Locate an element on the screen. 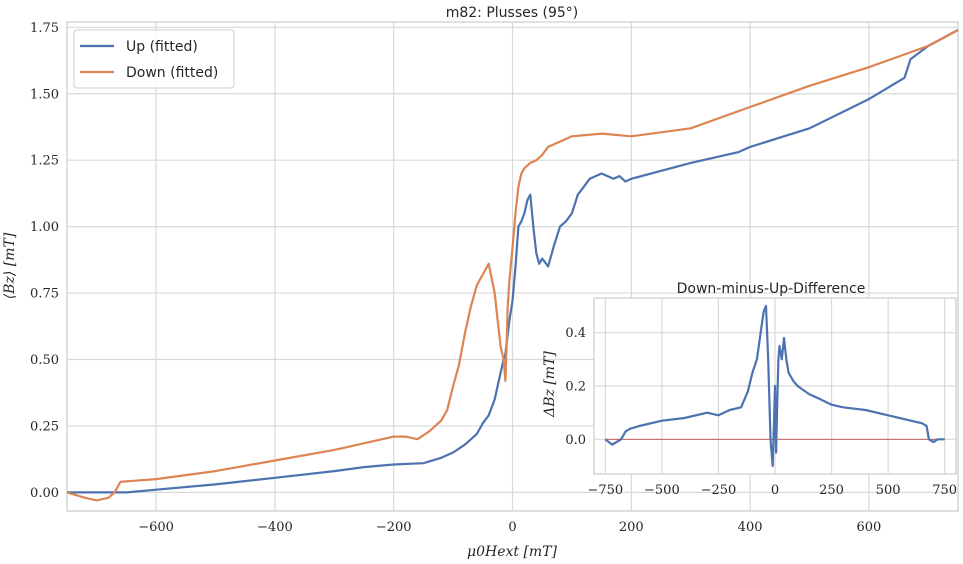 Image resolution: width=963 pixels, height=564 pixels. main-y-tick-label: 0.00 is located at coordinates (44, 493).